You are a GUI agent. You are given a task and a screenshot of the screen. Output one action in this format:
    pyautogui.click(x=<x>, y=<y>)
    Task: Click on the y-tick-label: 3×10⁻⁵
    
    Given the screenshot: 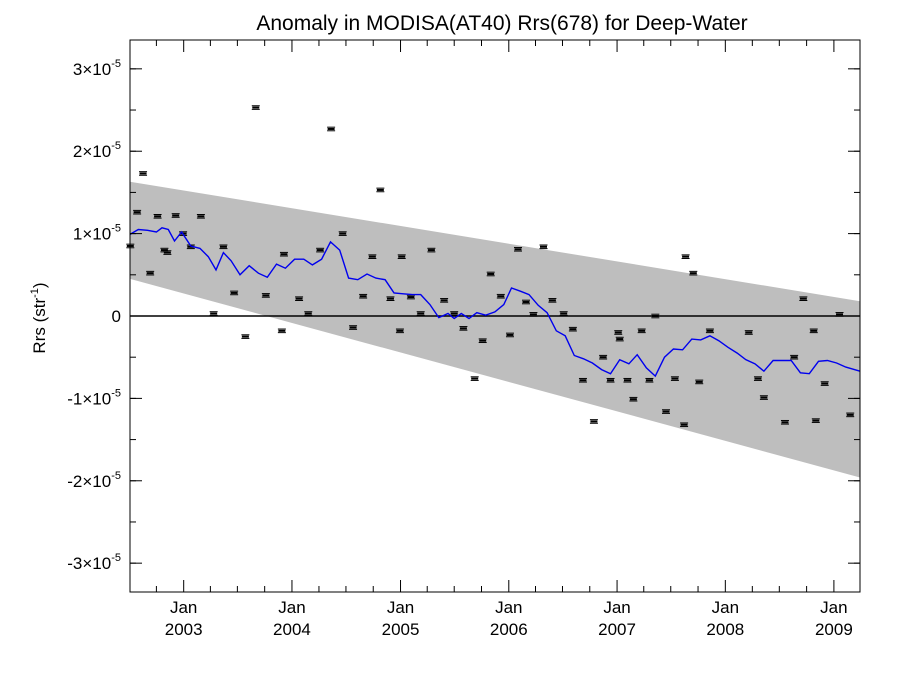 What is the action you would take?
    pyautogui.click(x=97, y=68)
    